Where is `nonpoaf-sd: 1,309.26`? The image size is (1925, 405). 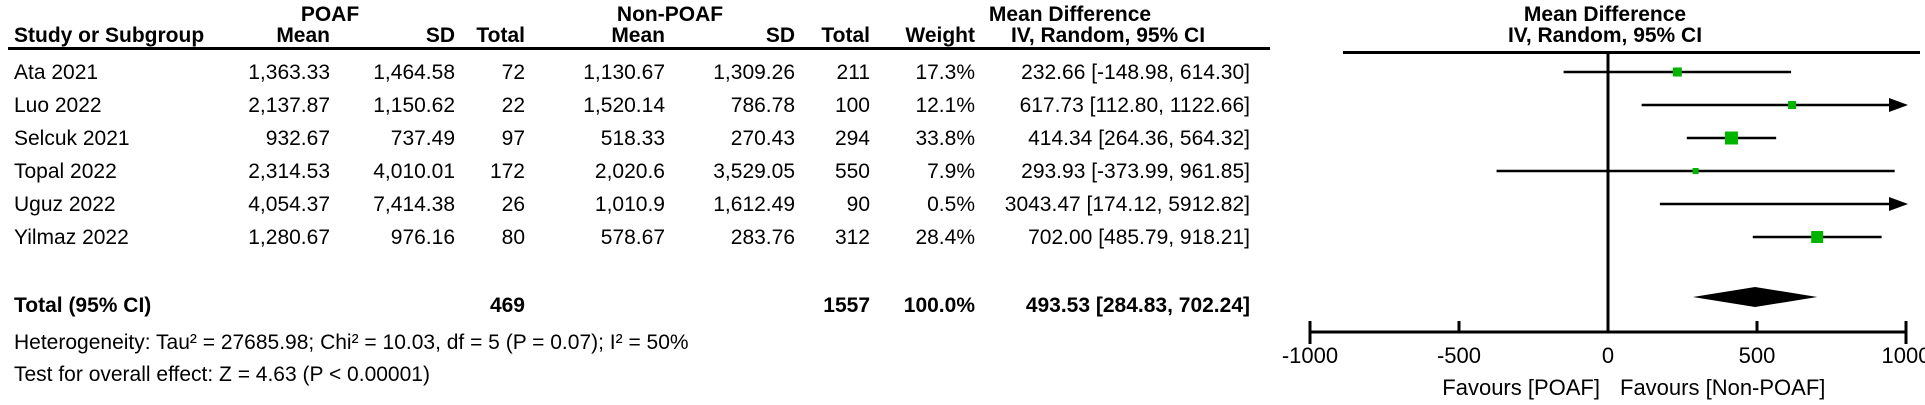
nonpoaf-sd: 1,309.26 is located at coordinates (754, 72).